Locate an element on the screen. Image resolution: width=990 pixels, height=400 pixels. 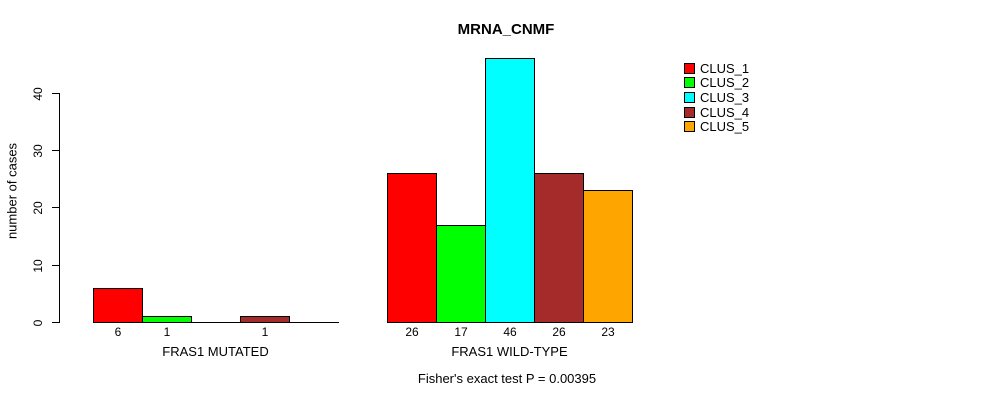
y-tick-label: 20 is located at coordinates (38, 207).